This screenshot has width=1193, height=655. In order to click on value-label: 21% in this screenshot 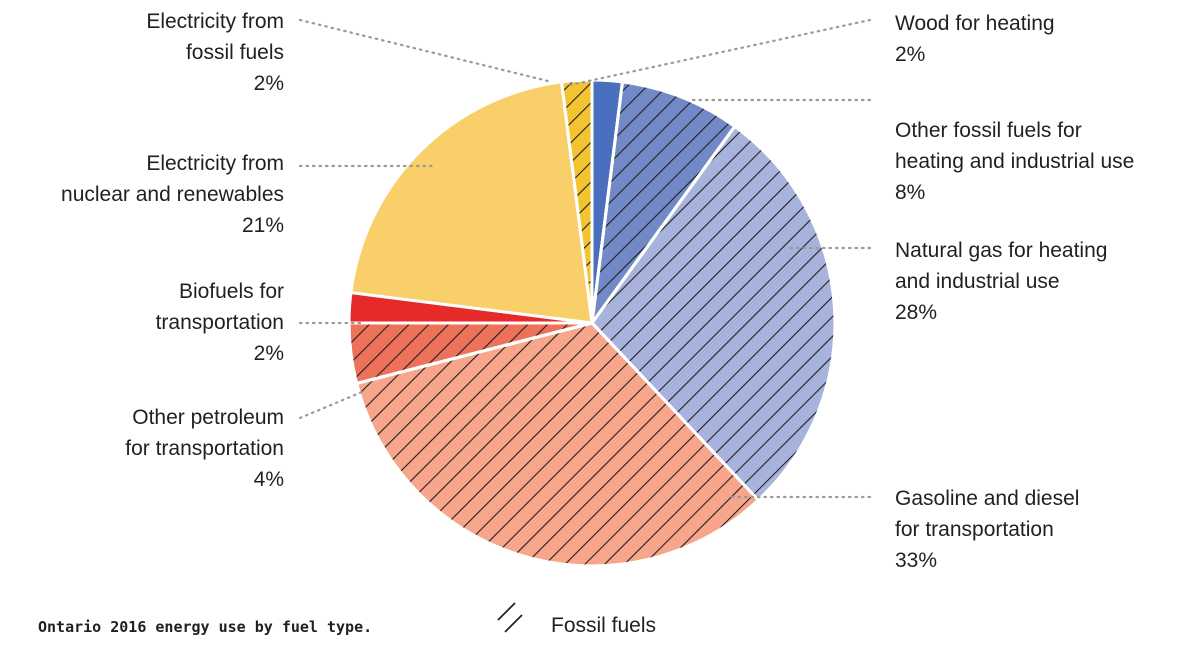, I will do `click(263, 225)`.